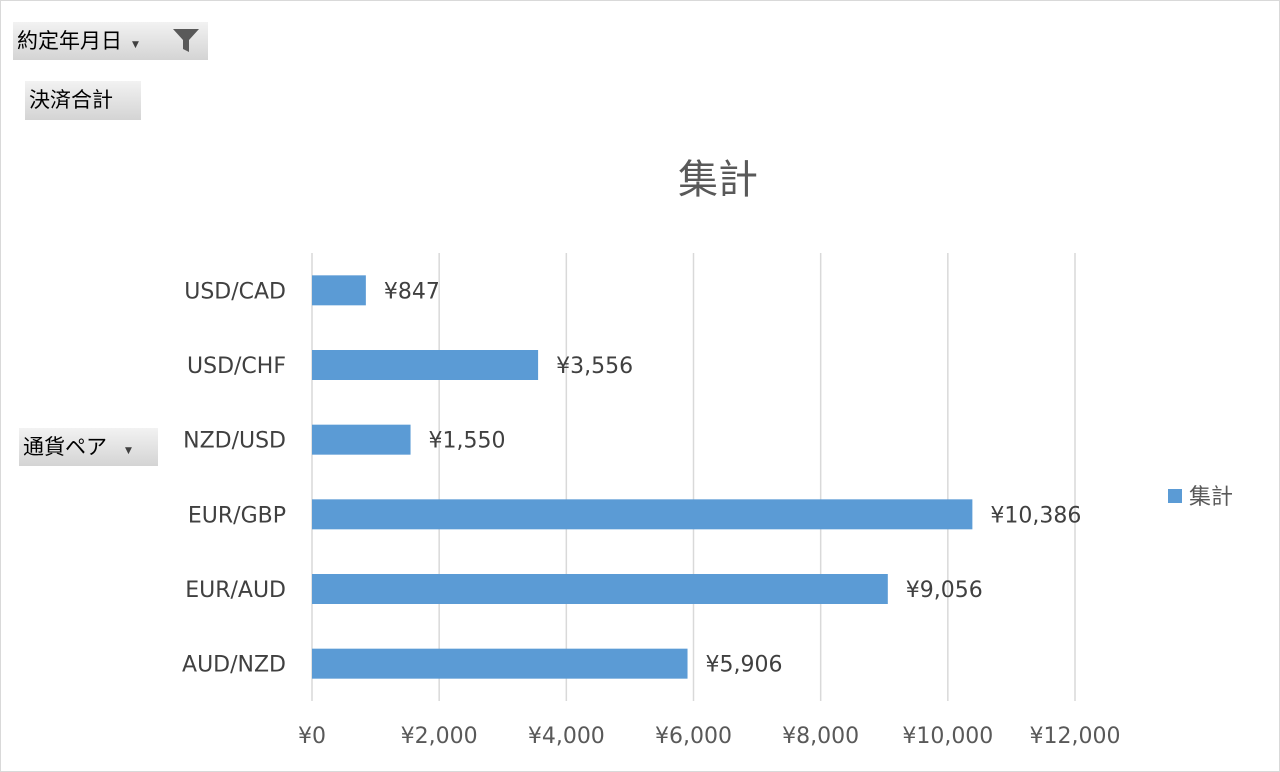  I want to click on data-label: ¥3,556, so click(594, 366).